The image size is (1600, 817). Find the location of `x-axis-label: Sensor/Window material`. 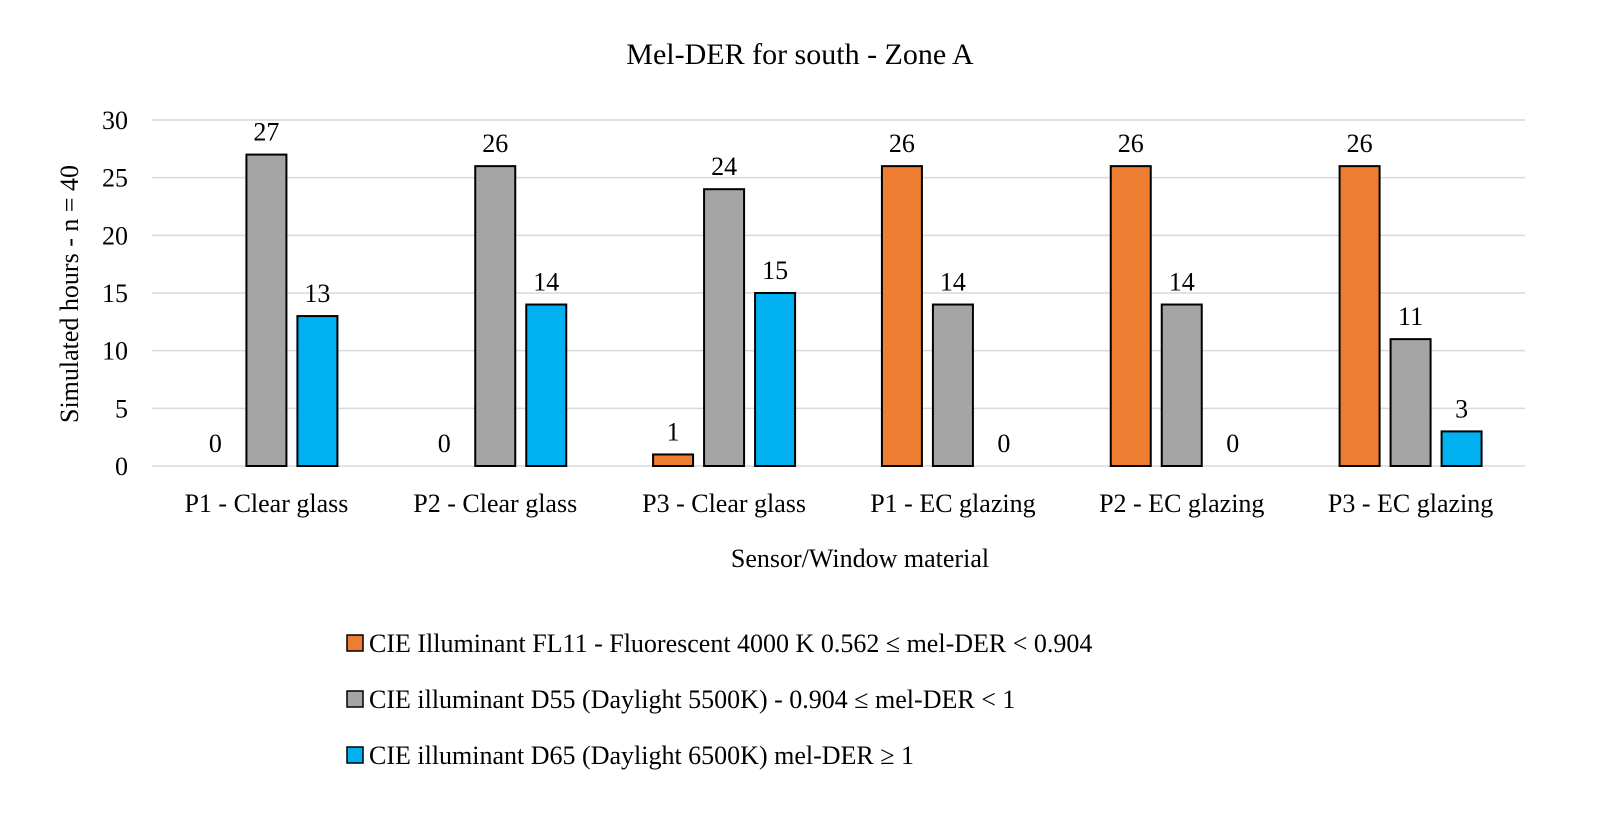

x-axis-label: Sensor/Window material is located at coordinates (860, 558).